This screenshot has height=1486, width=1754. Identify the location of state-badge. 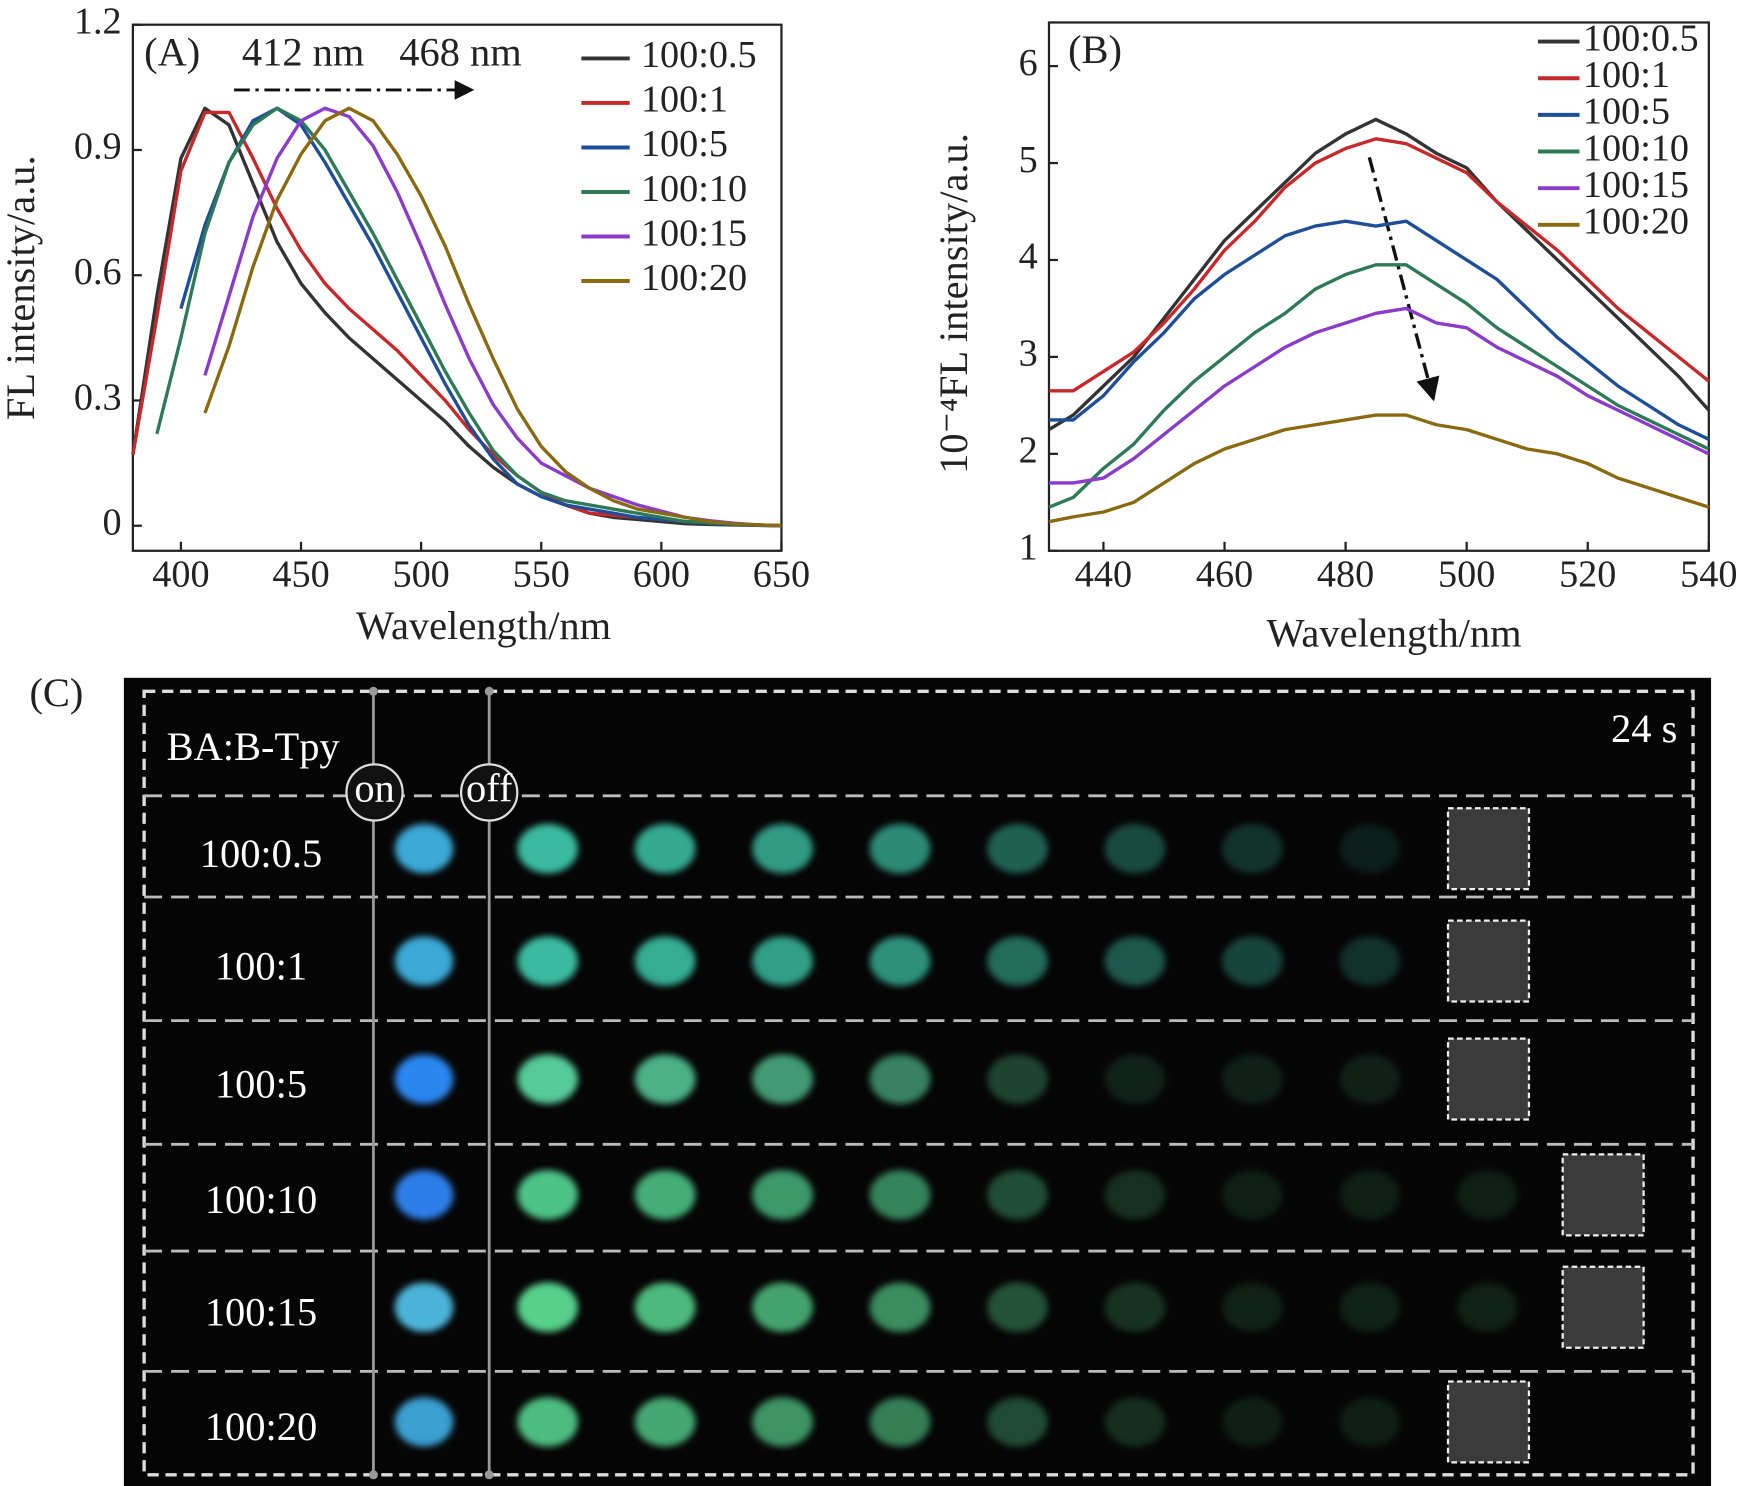
(489, 792).